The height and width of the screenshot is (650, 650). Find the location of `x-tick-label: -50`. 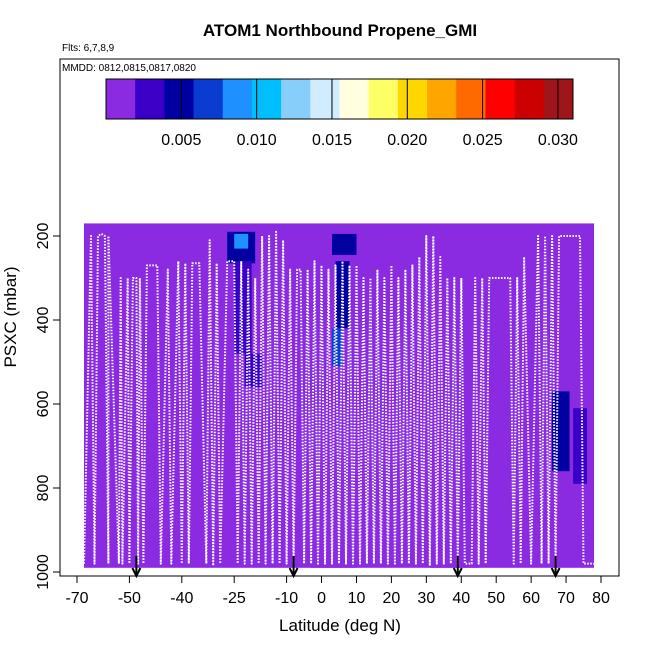

x-tick-label: -50 is located at coordinates (129, 598).